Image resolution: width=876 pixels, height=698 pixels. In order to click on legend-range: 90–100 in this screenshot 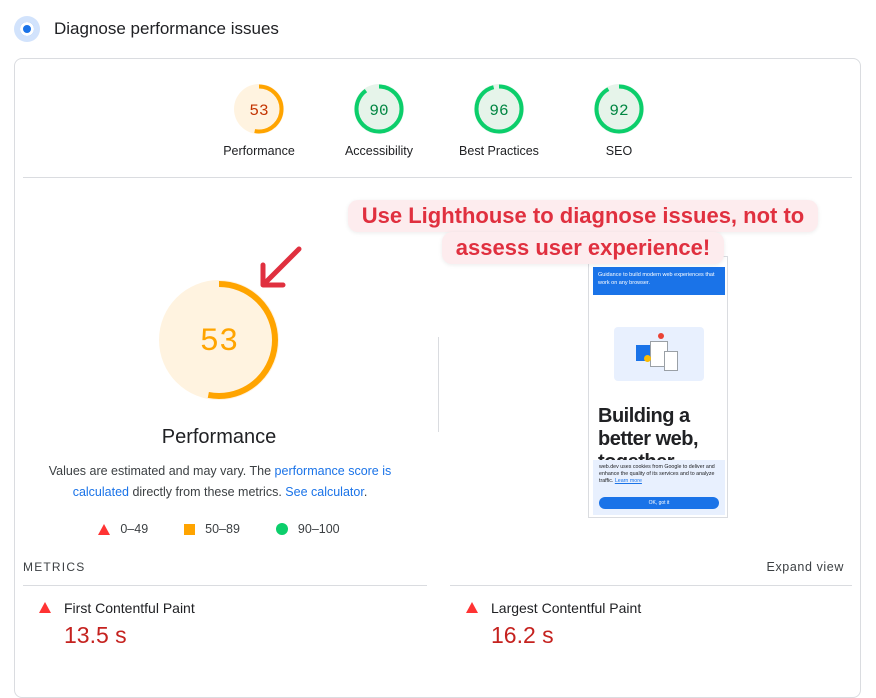, I will do `click(318, 529)`.